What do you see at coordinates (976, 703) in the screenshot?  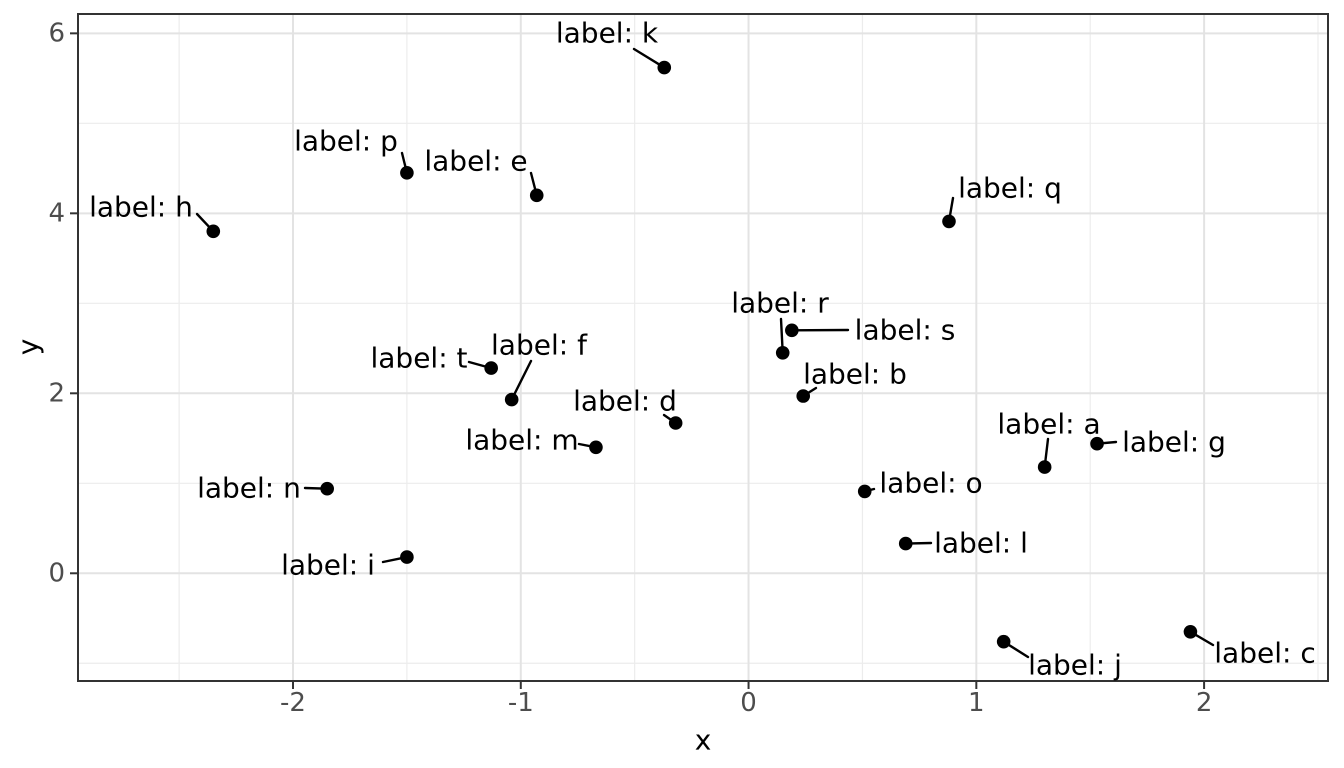 I see `x-tick-label: 1` at bounding box center [976, 703].